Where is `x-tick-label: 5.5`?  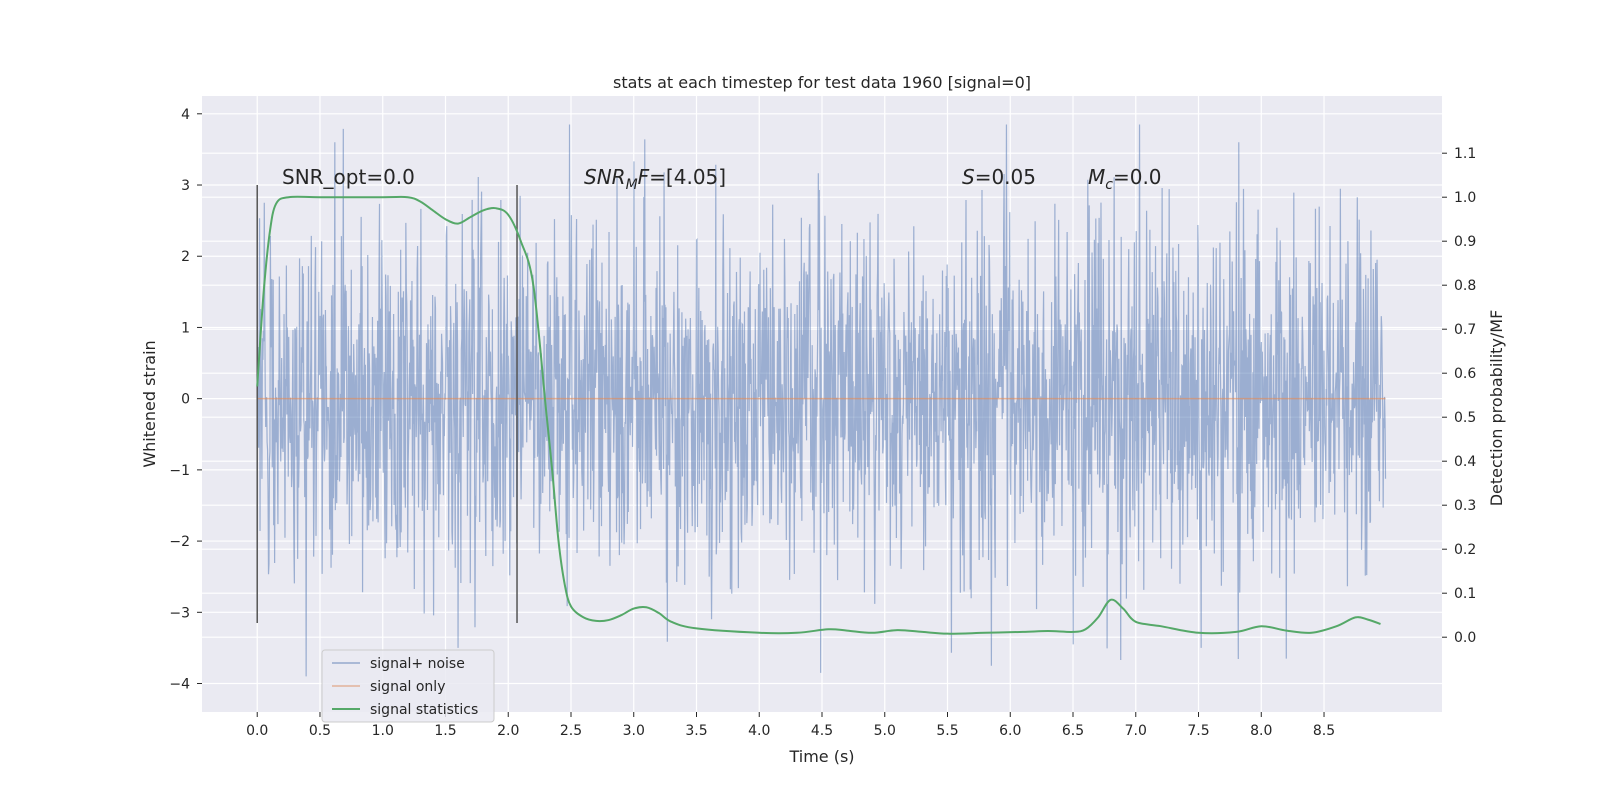 x-tick-label: 5.5 is located at coordinates (947, 731).